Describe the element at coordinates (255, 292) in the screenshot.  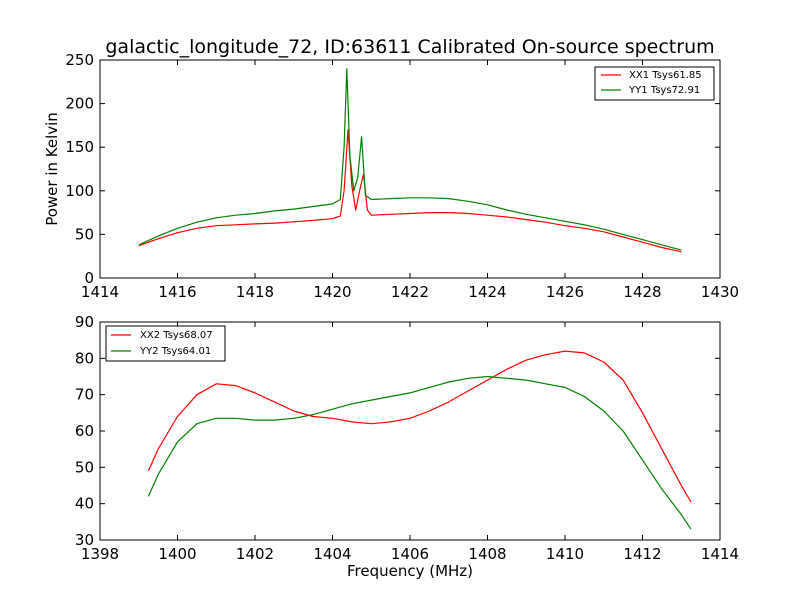
I see `x-tick-label: 1418` at that location.